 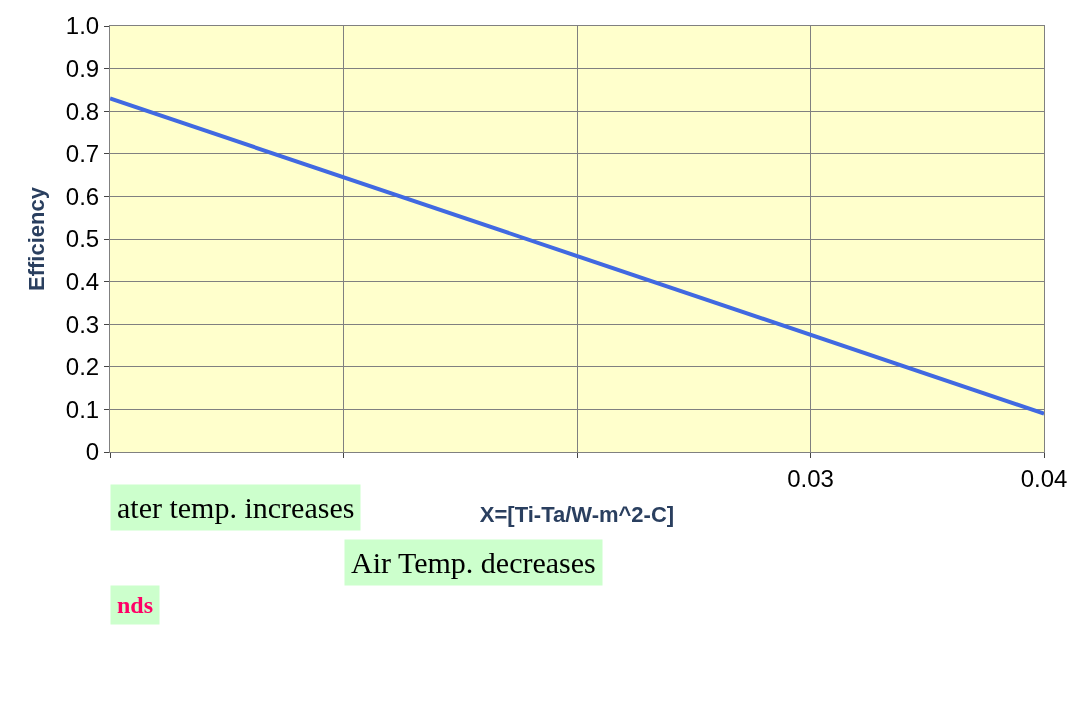 What do you see at coordinates (82, 111) in the screenshot?
I see `y-tick-label: 0.8` at bounding box center [82, 111].